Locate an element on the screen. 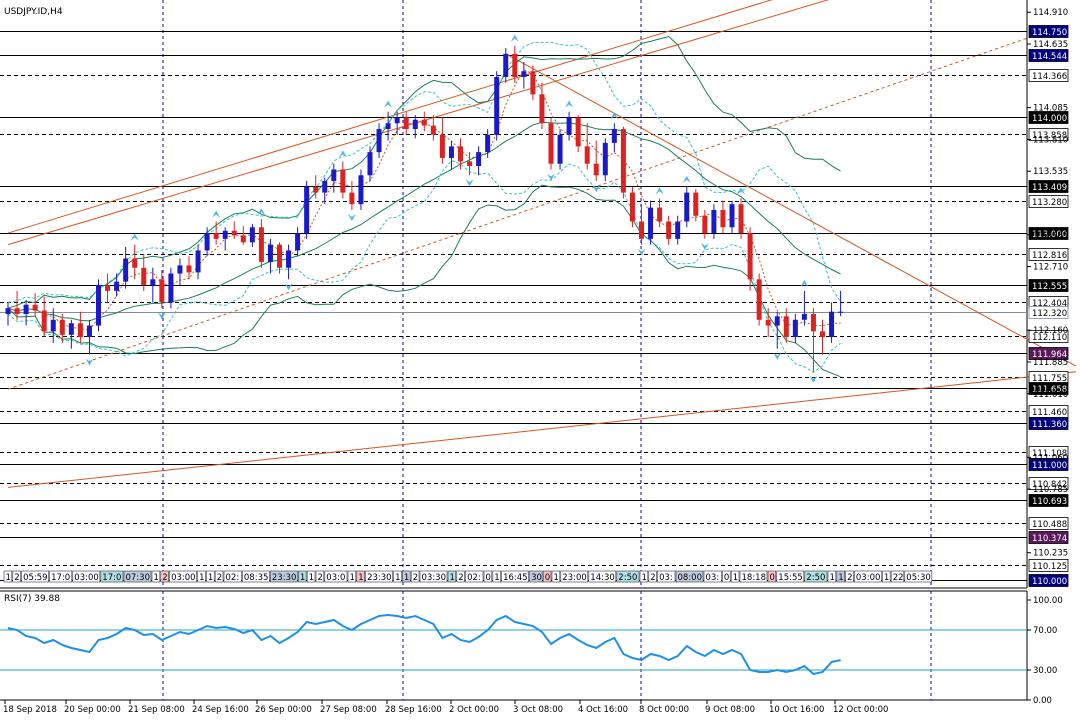  level-tag-label-0: 114.750 is located at coordinates (1049, 33).